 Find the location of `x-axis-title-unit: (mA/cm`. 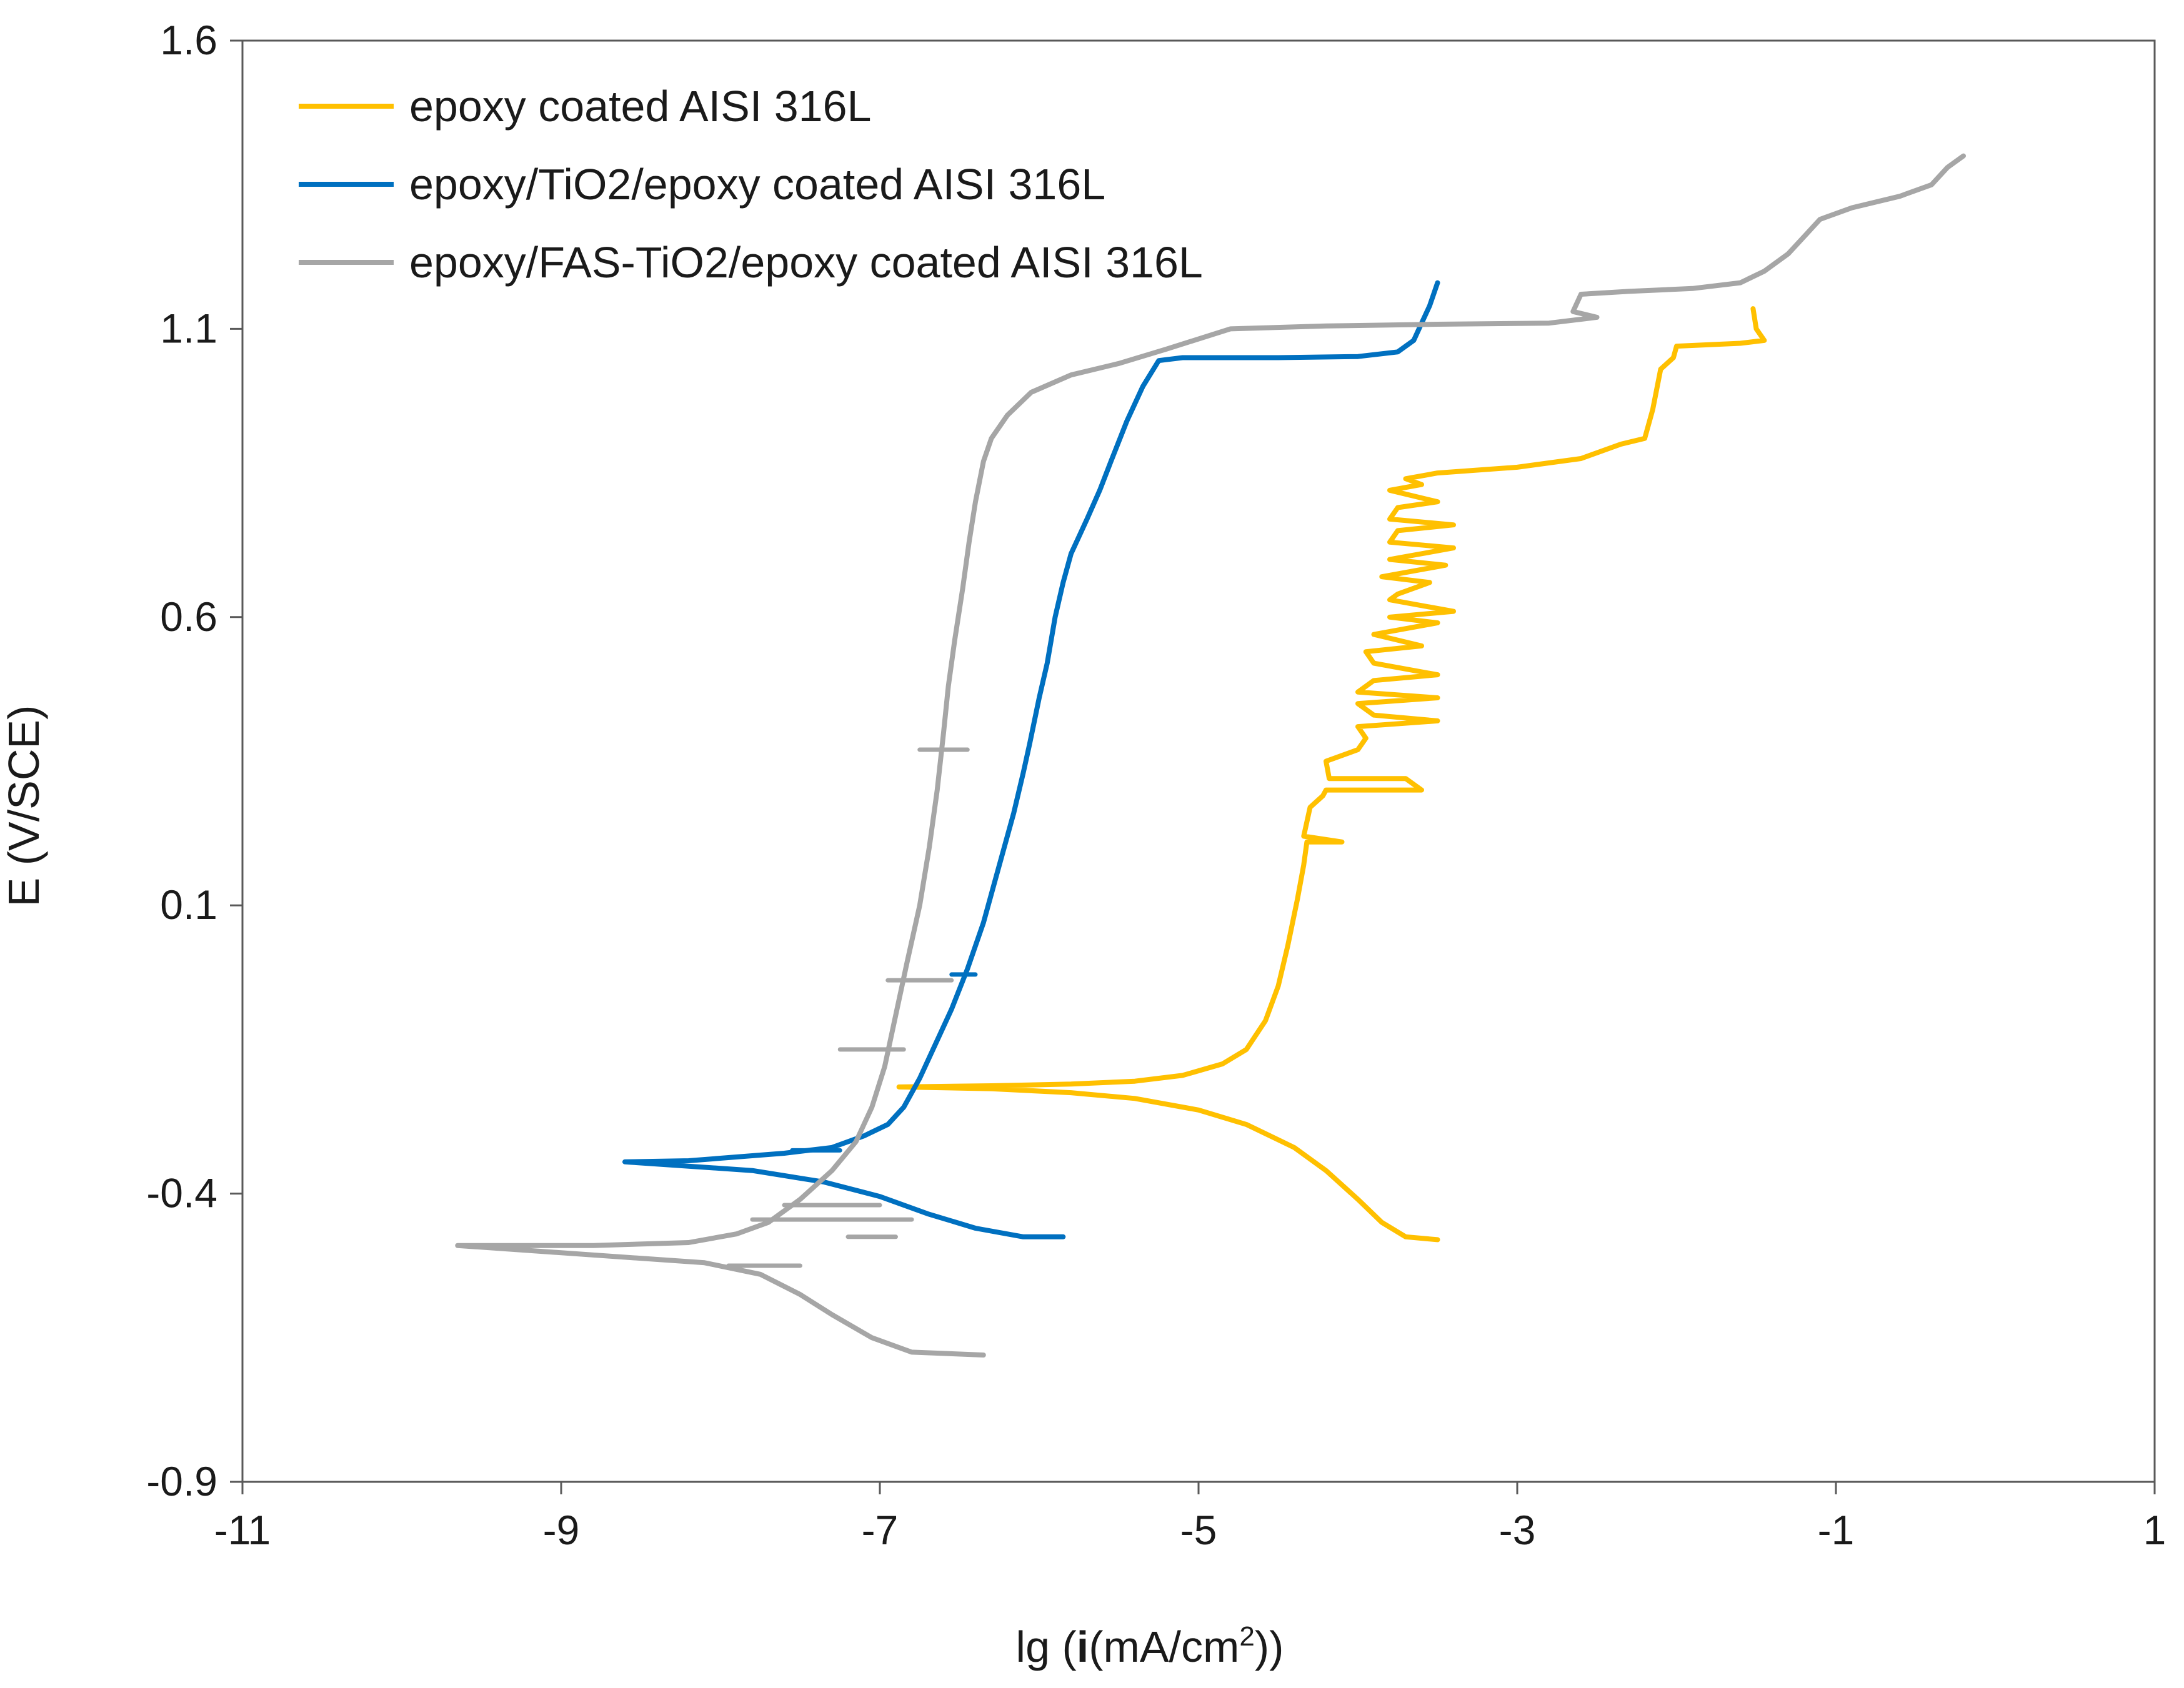

x-axis-title-unit: (mA/cm is located at coordinates (1164, 1646).